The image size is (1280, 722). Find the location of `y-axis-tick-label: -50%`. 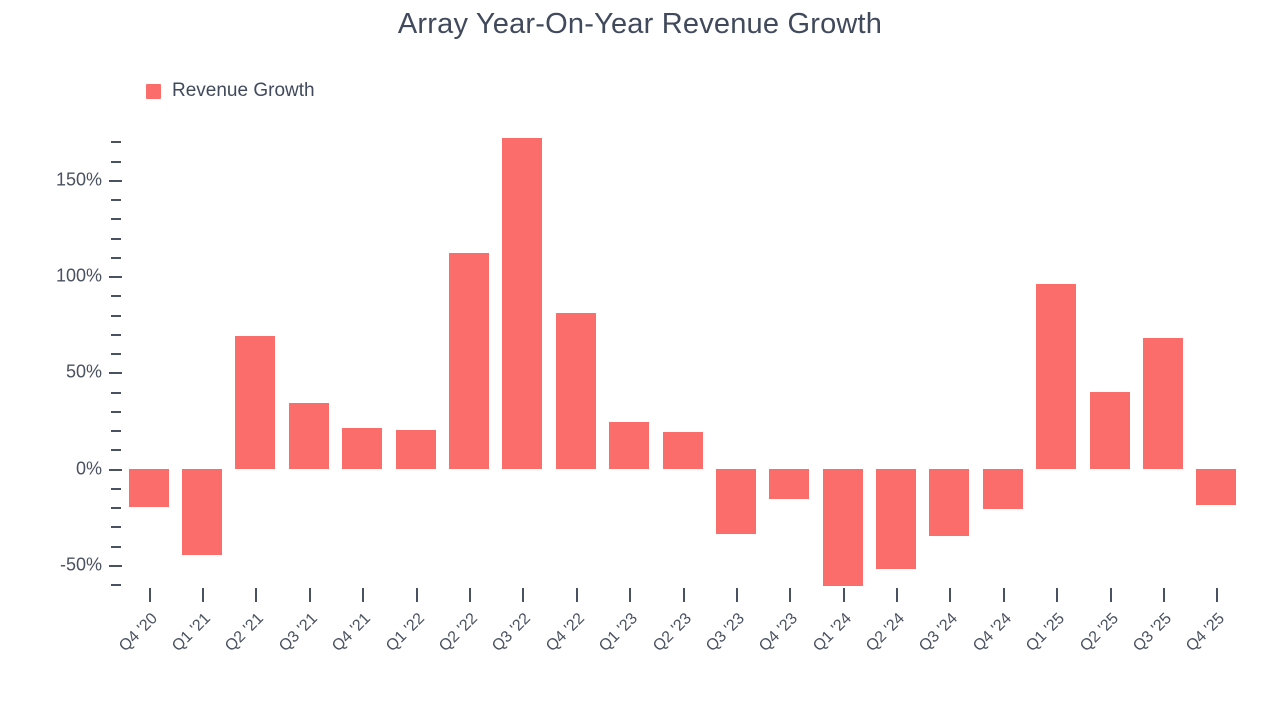

y-axis-tick-label: -50% is located at coordinates (80, 564).